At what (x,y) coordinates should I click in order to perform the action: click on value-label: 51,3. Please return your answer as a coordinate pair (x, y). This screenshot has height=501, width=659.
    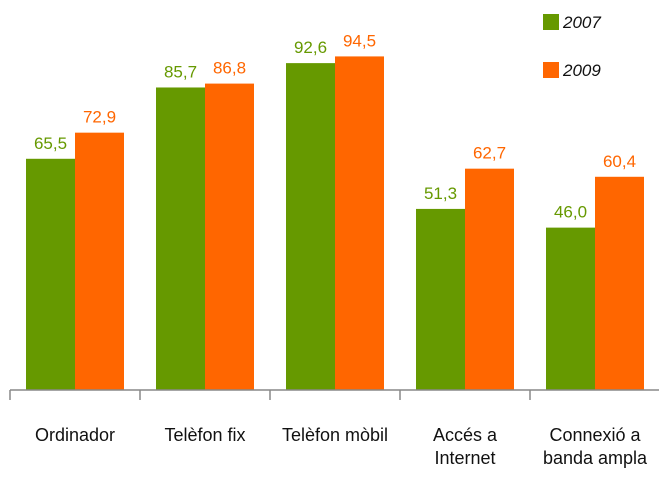
    Looking at the image, I should click on (440, 193).